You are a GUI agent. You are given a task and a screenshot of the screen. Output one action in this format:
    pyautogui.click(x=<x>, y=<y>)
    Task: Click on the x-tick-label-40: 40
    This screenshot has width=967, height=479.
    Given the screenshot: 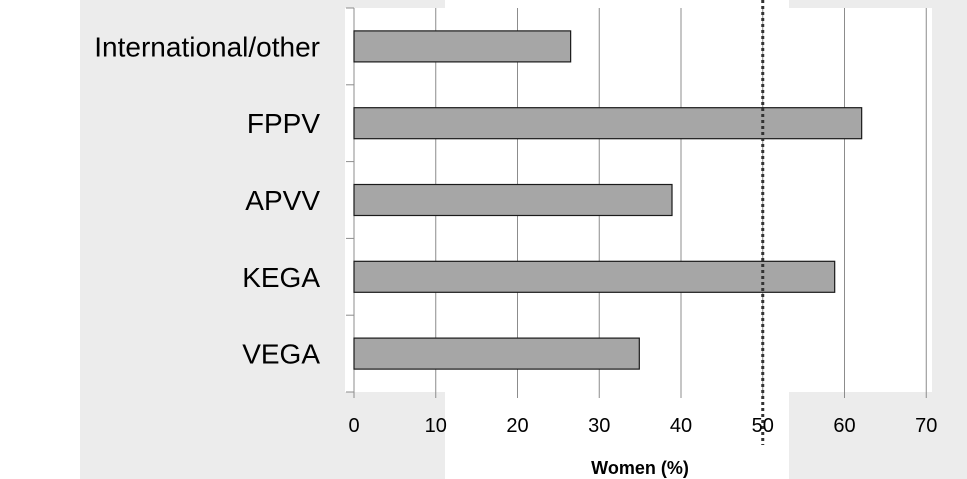 What is the action you would take?
    pyautogui.click(x=681, y=426)
    